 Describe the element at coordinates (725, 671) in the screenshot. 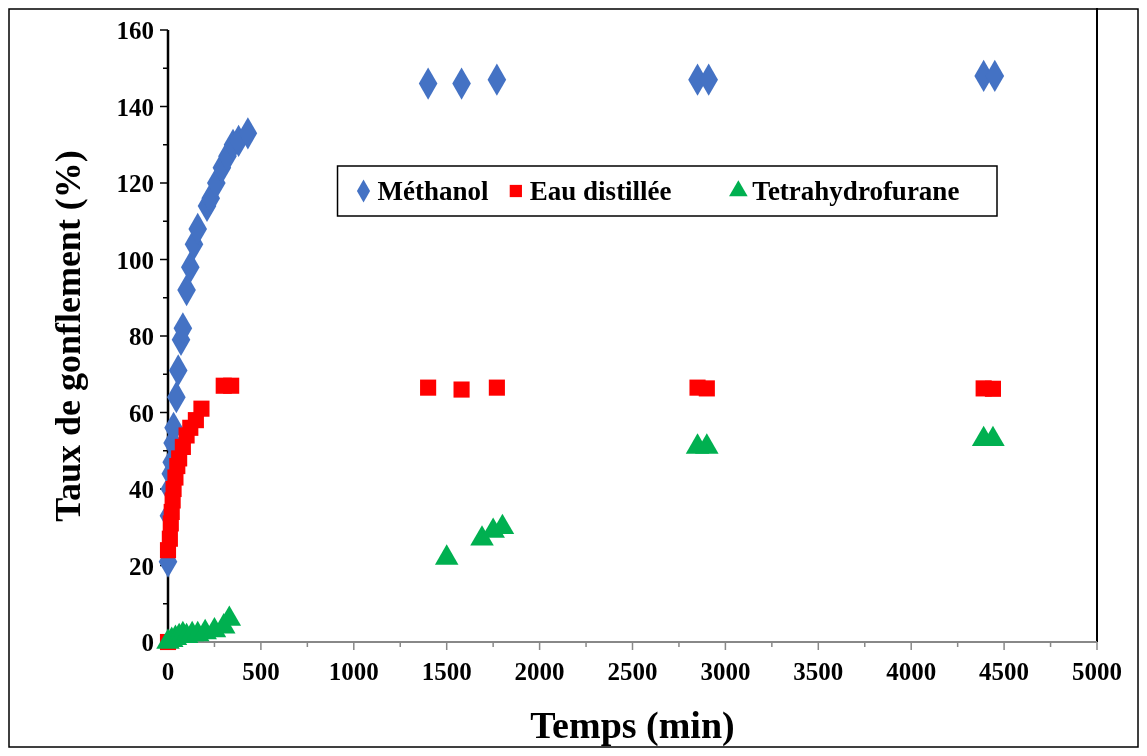

I see `x-tick-label: 3000` at that location.